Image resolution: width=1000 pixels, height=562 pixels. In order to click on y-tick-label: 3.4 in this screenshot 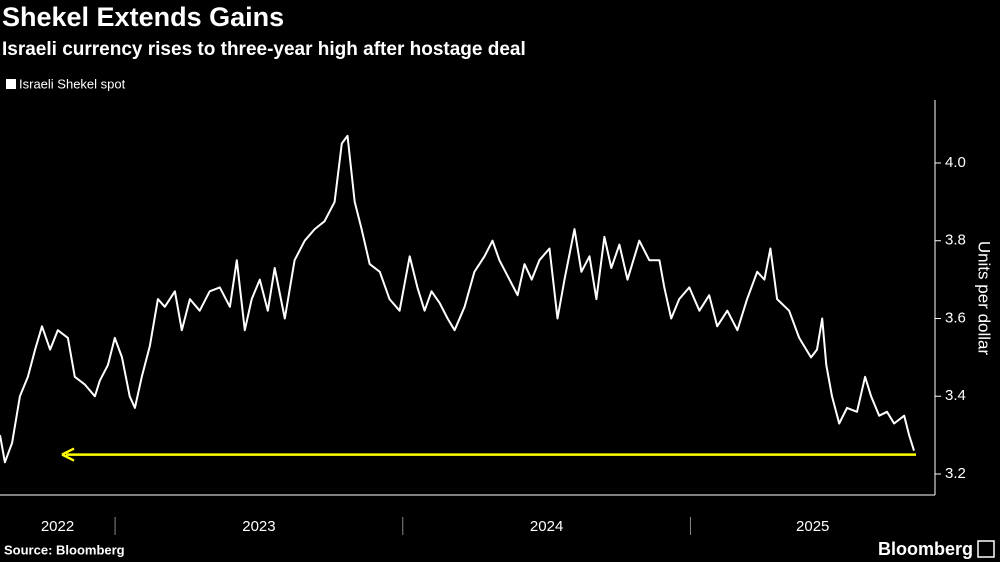, I will do `click(955, 395)`.